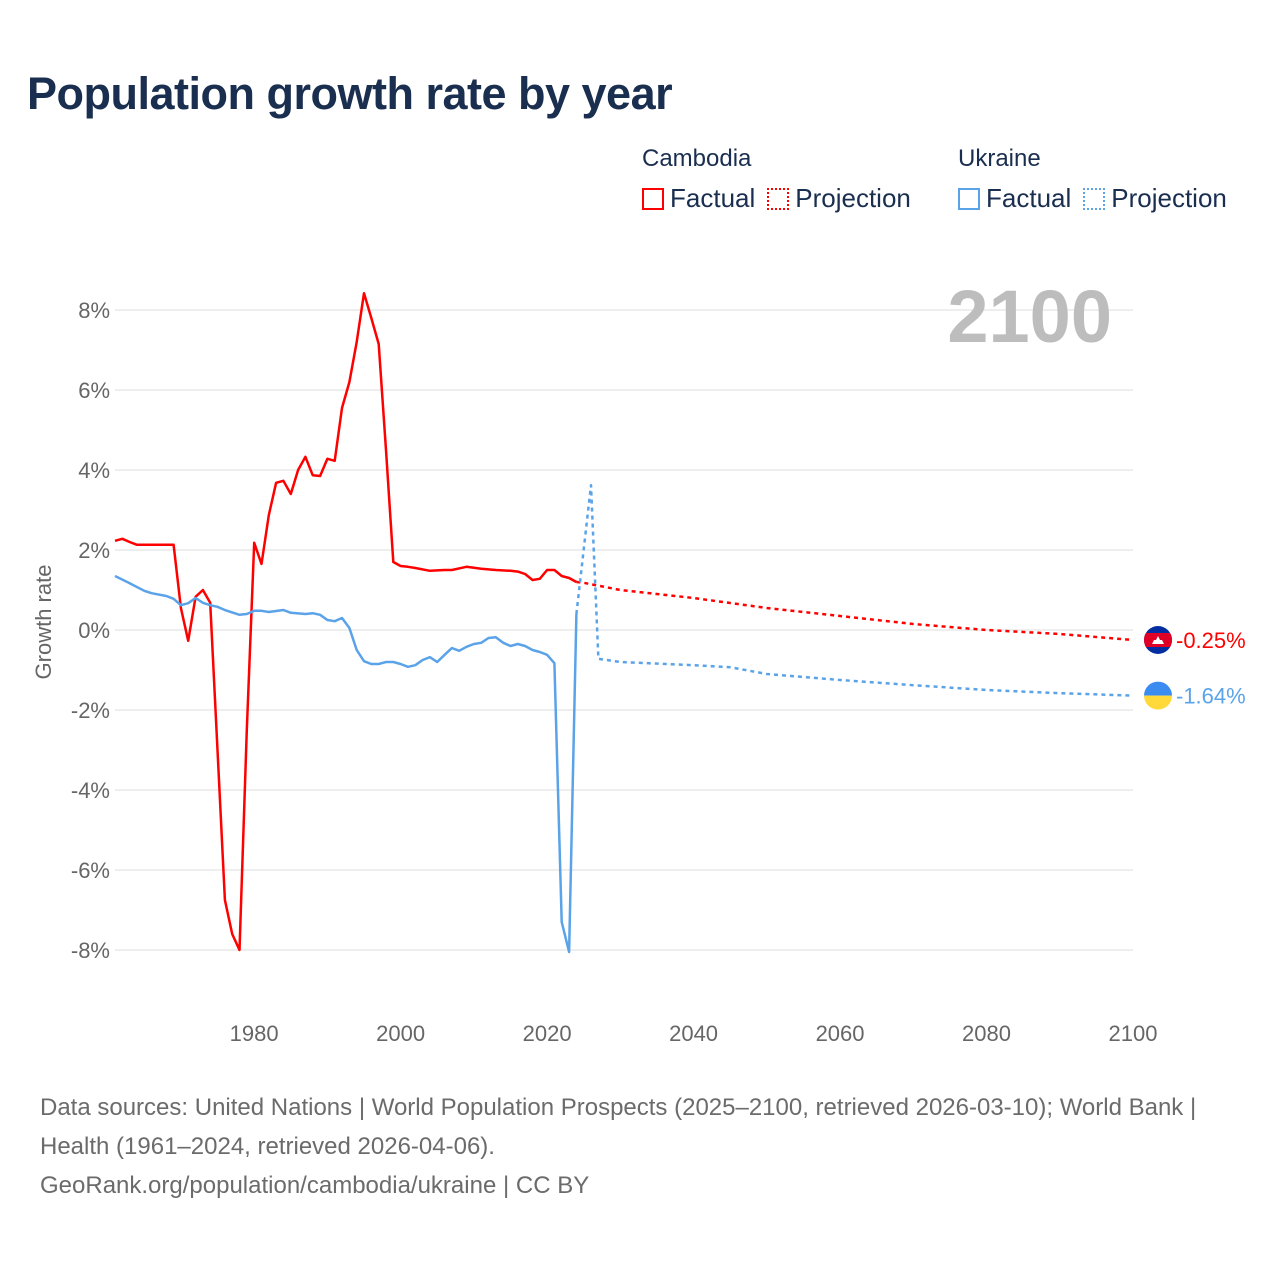 The height and width of the screenshot is (1280, 1280). I want to click on x-tick-label: 2000, so click(400, 1033).